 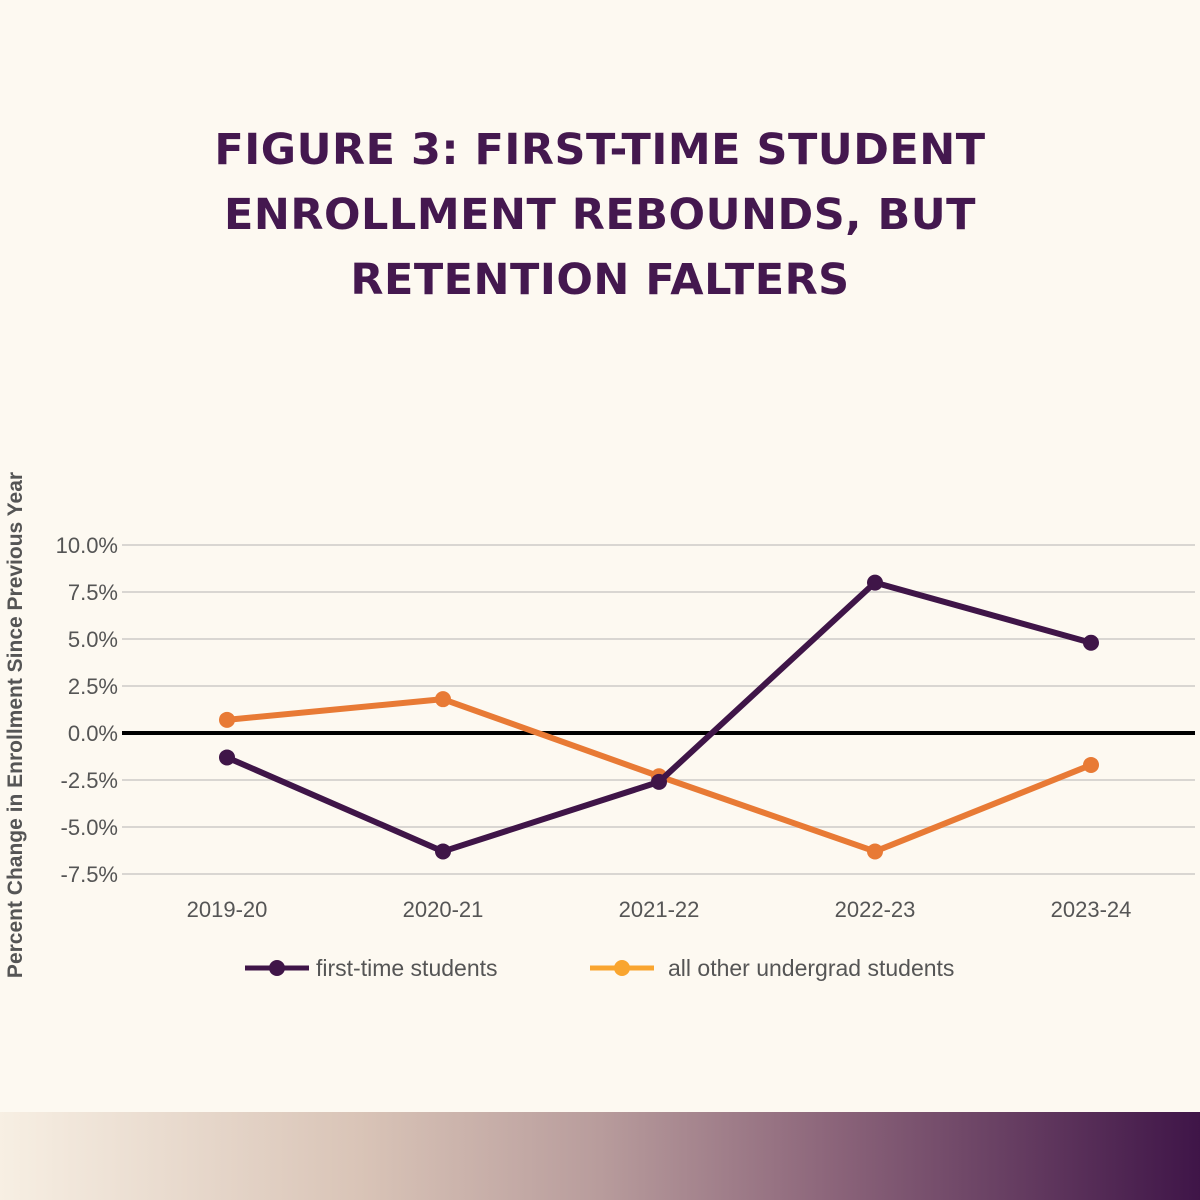 I want to click on legend-label: first-time students, so click(x=407, y=968).